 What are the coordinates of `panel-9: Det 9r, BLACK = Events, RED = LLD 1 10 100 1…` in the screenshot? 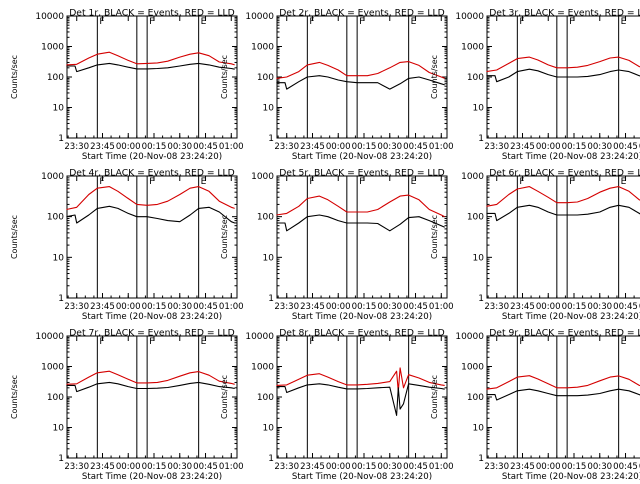 It's located at (535, 405).